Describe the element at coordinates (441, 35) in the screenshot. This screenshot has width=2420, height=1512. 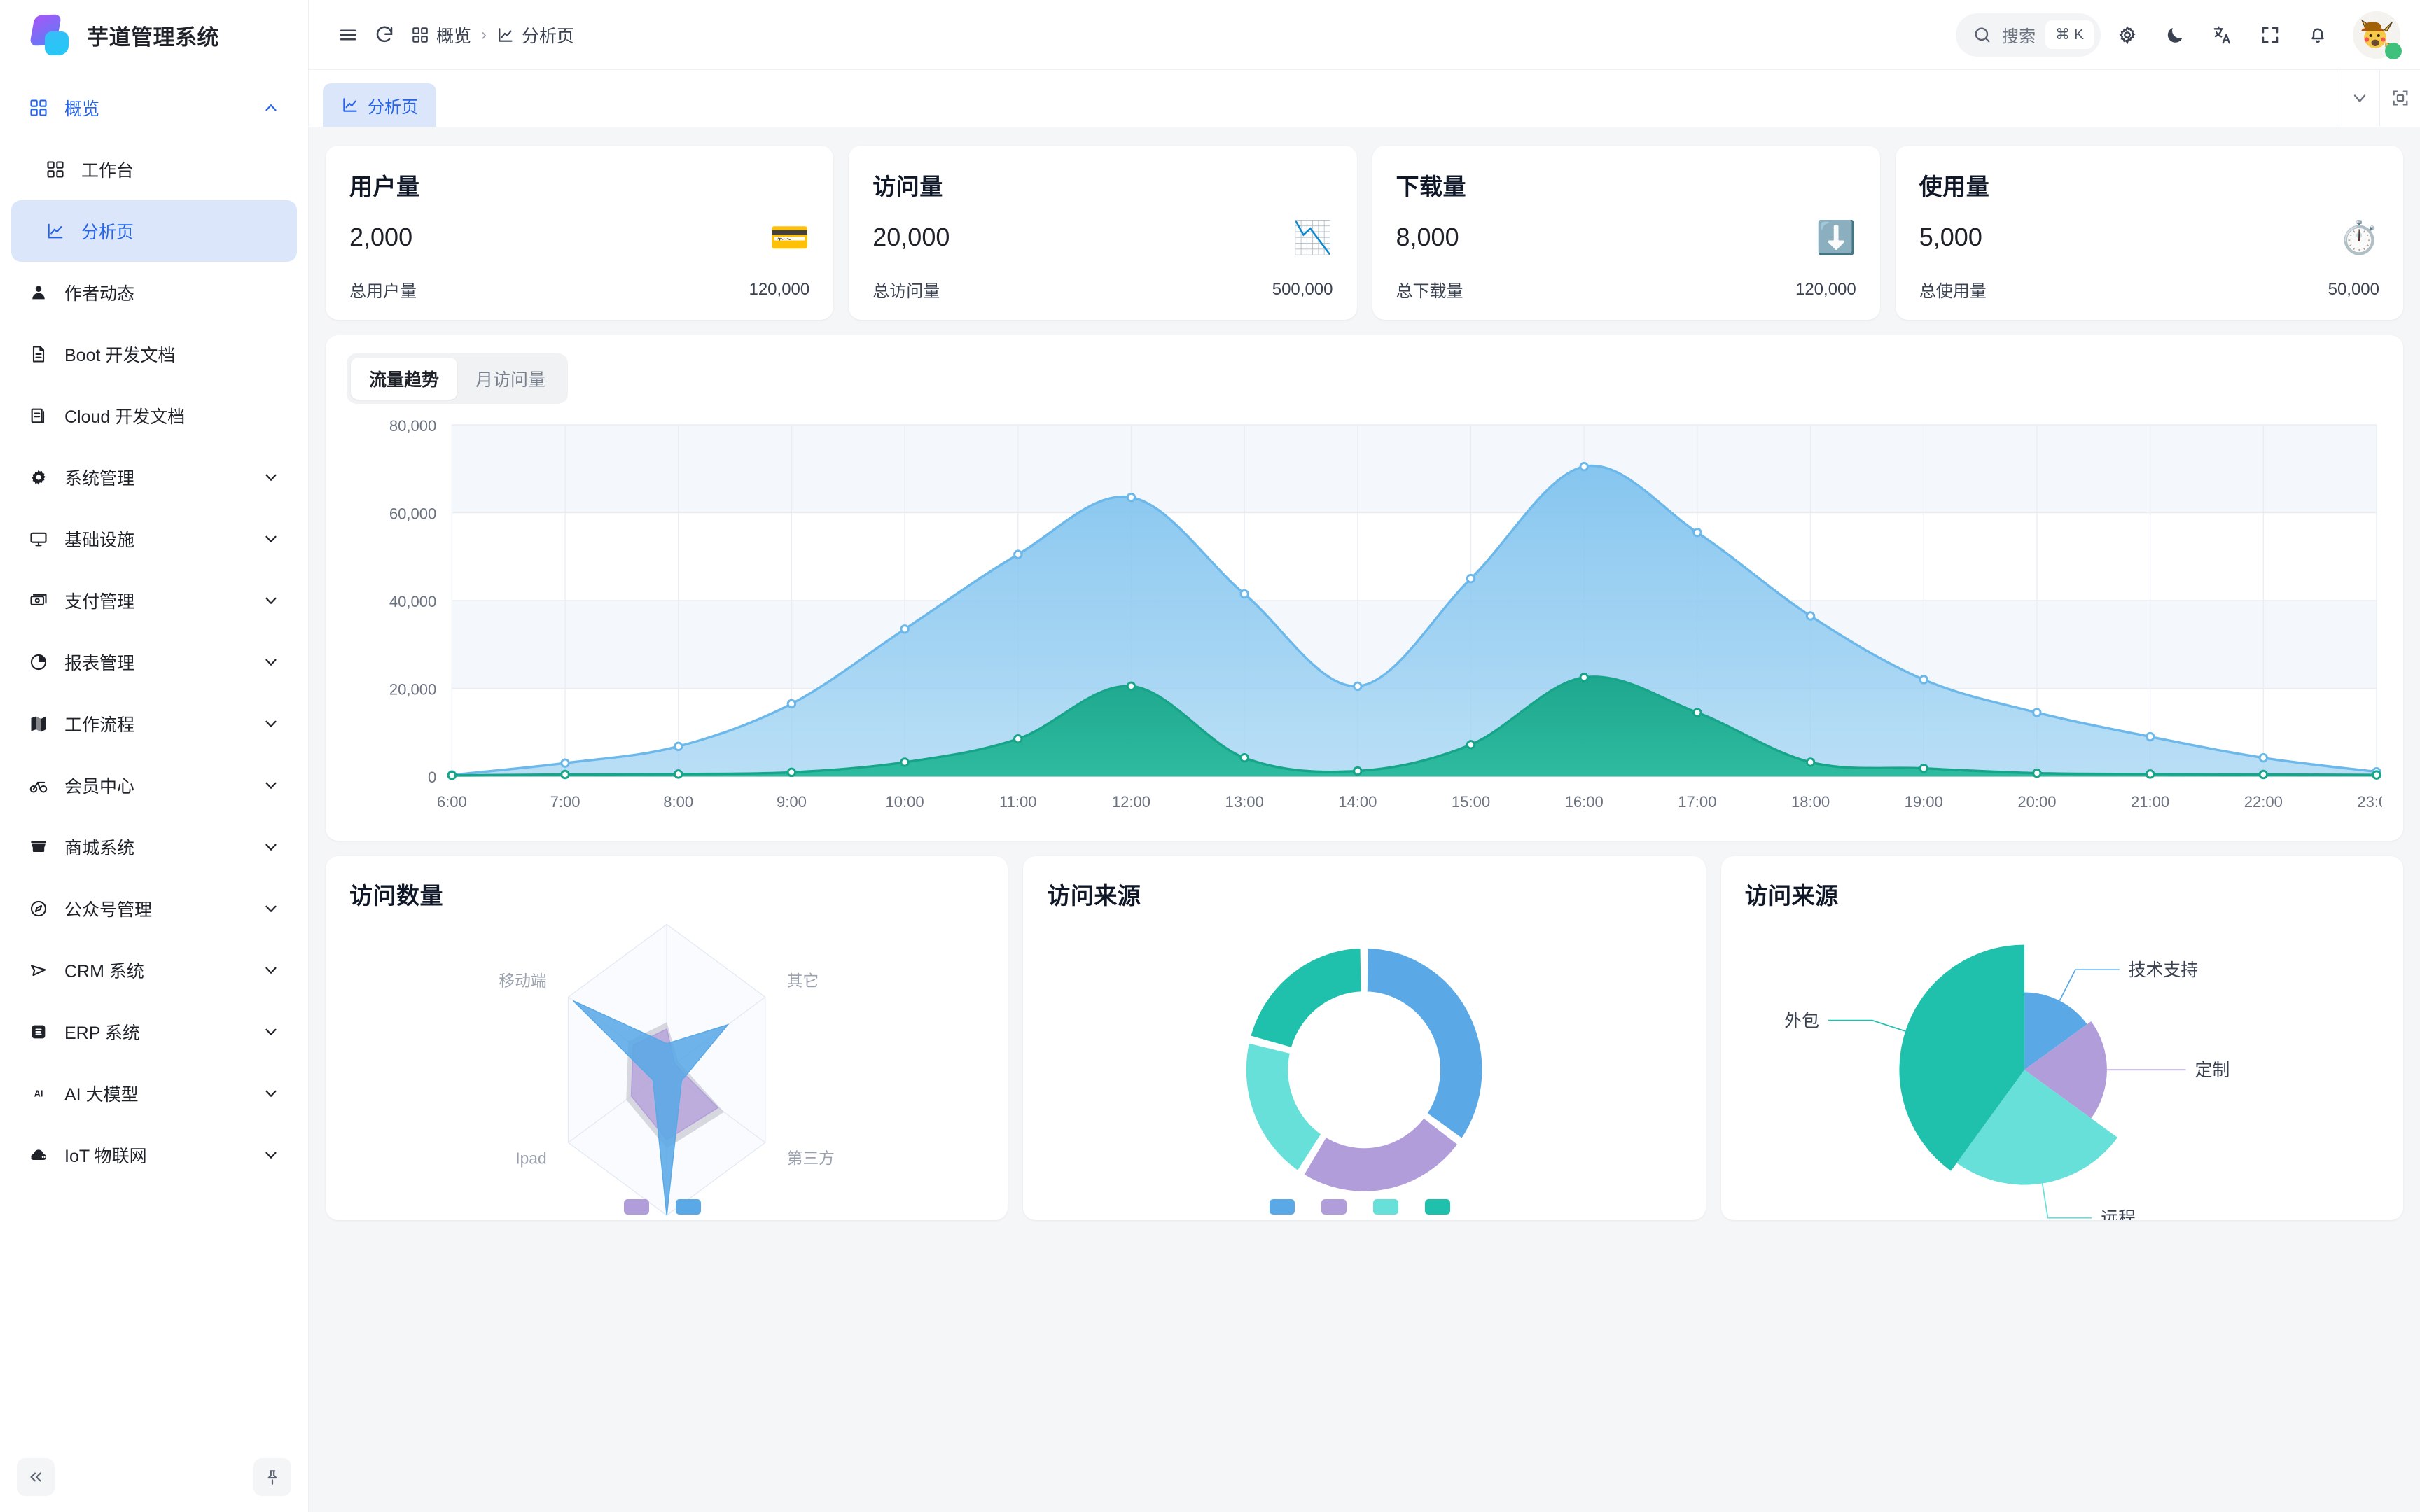
I see `breadcrumb-item-overview: 概览` at that location.